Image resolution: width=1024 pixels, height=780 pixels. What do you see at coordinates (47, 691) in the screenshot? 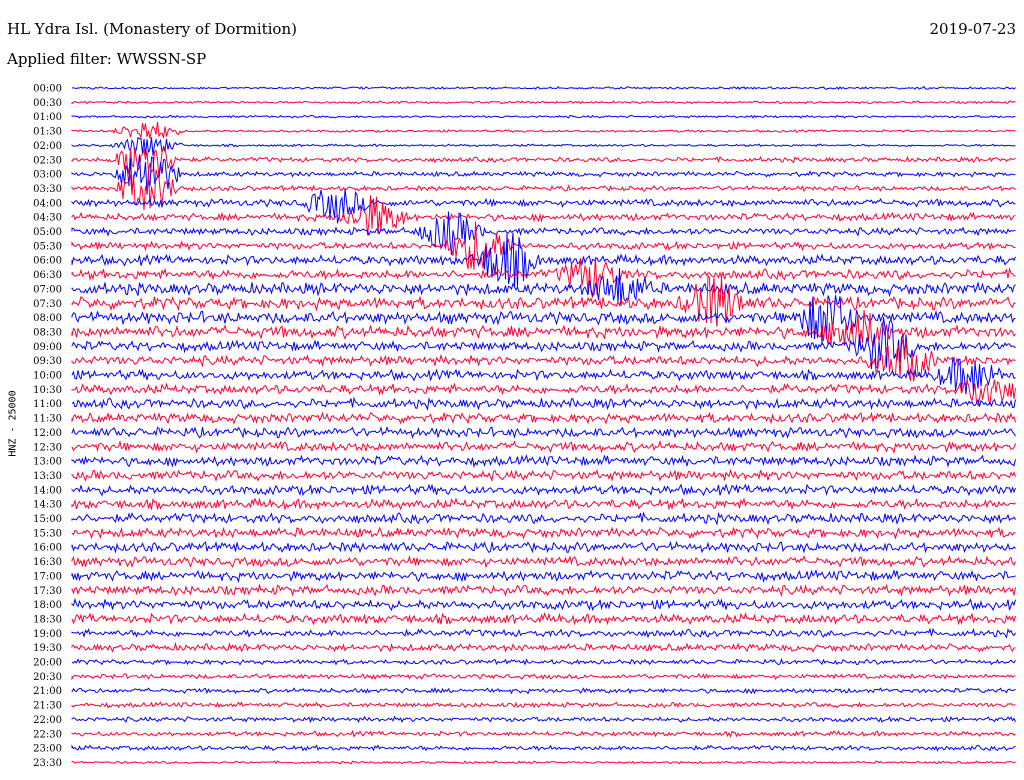
I see `row-label-2100: 21:00` at bounding box center [47, 691].